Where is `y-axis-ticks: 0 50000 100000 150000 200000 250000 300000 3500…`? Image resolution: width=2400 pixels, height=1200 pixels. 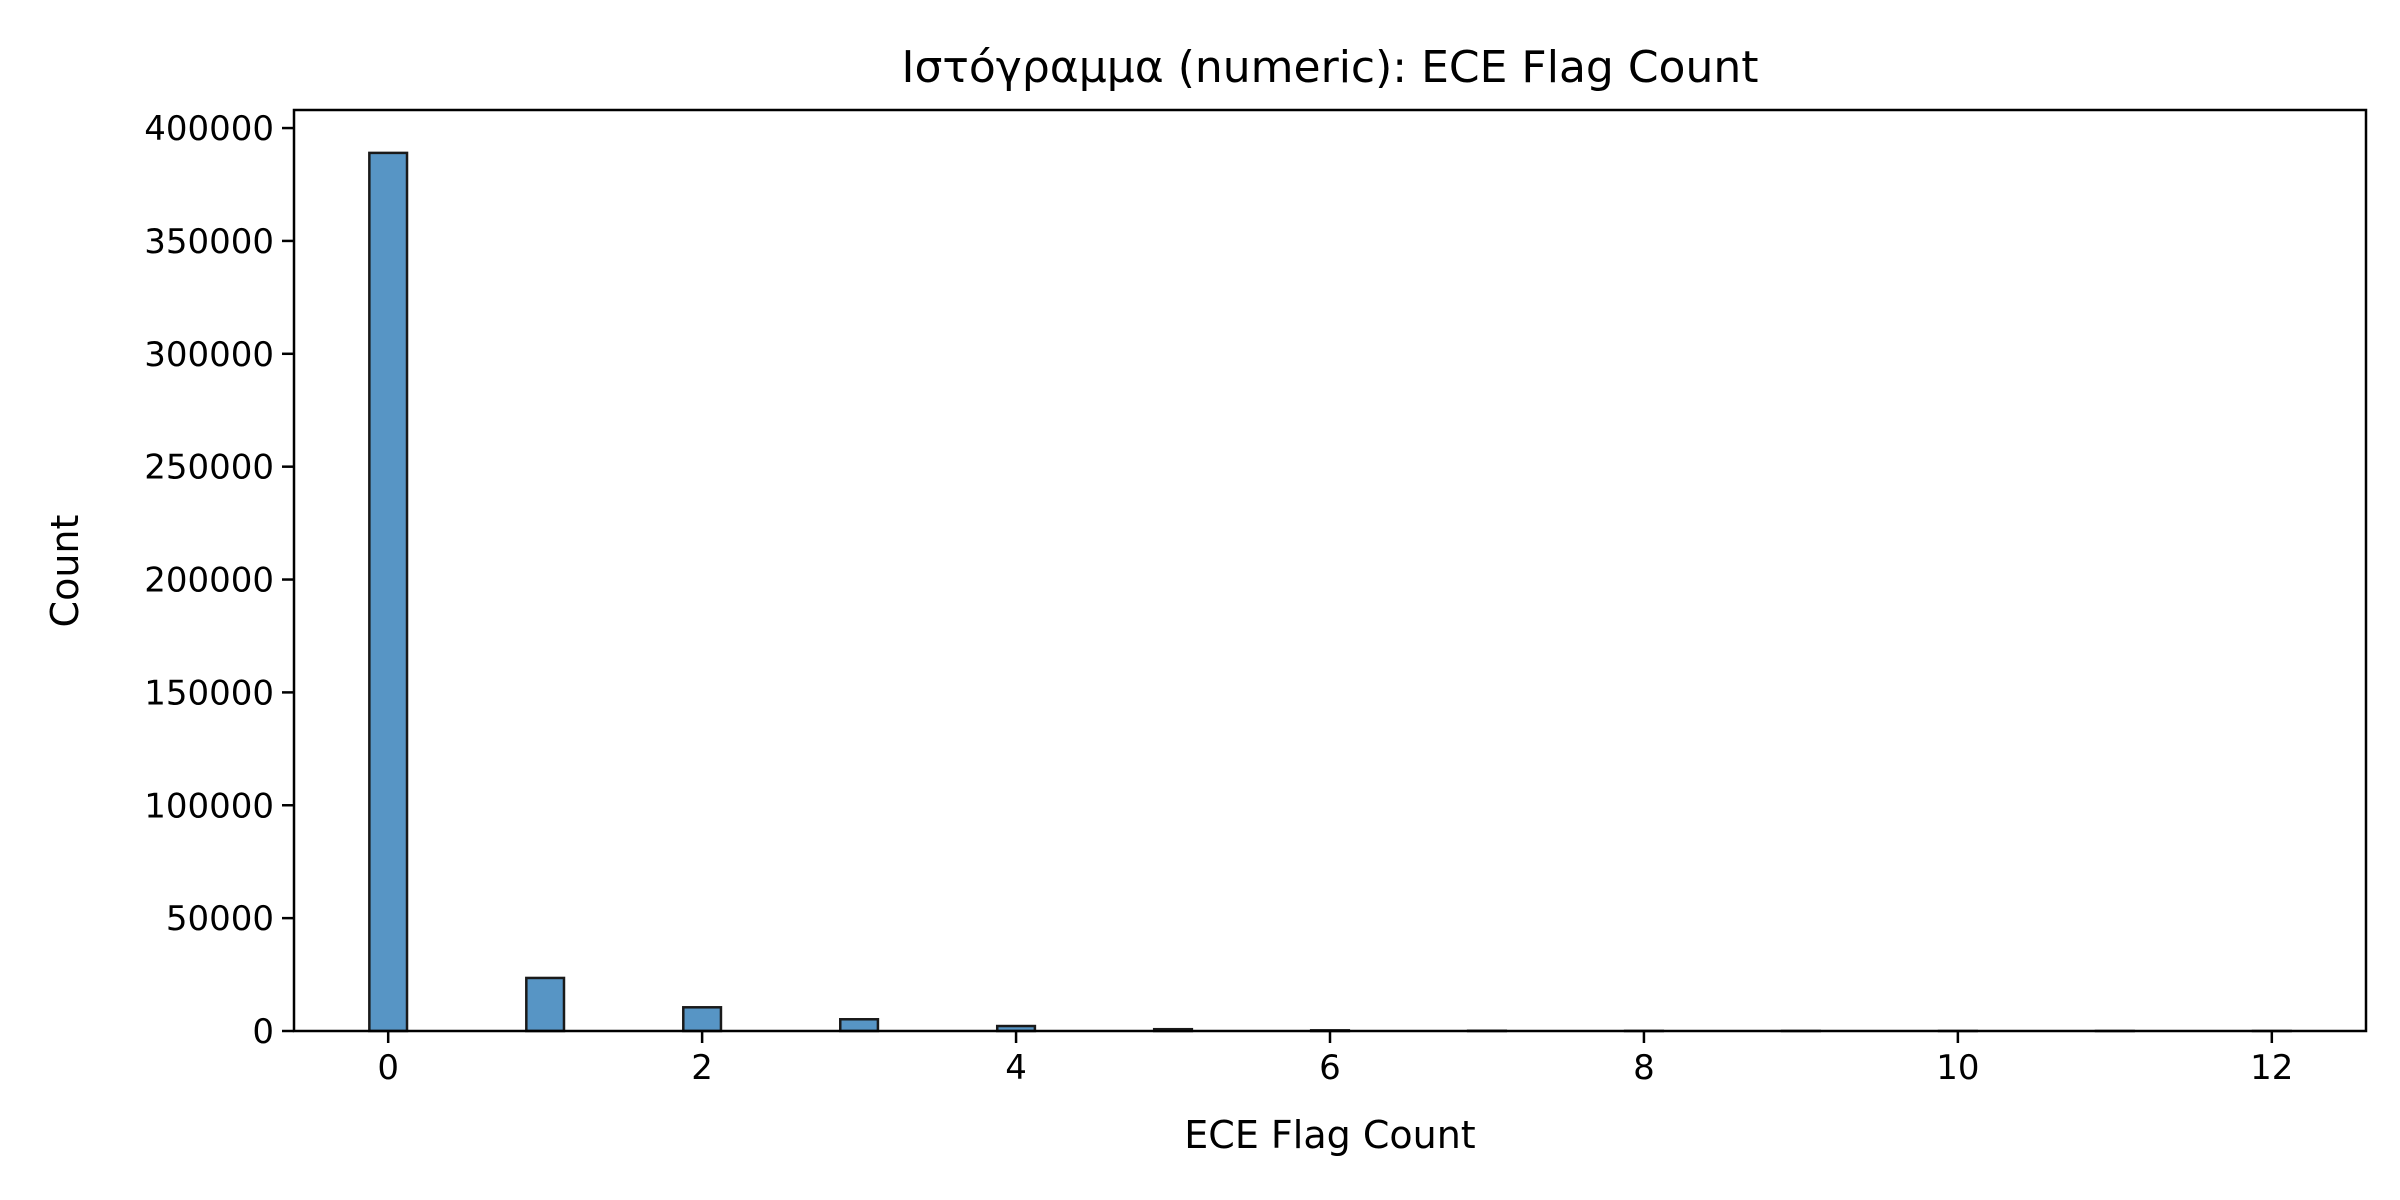
y-axis-ticks: 0 50000 100000 150000 200000 250000 300000 3500… is located at coordinates (219, 580).